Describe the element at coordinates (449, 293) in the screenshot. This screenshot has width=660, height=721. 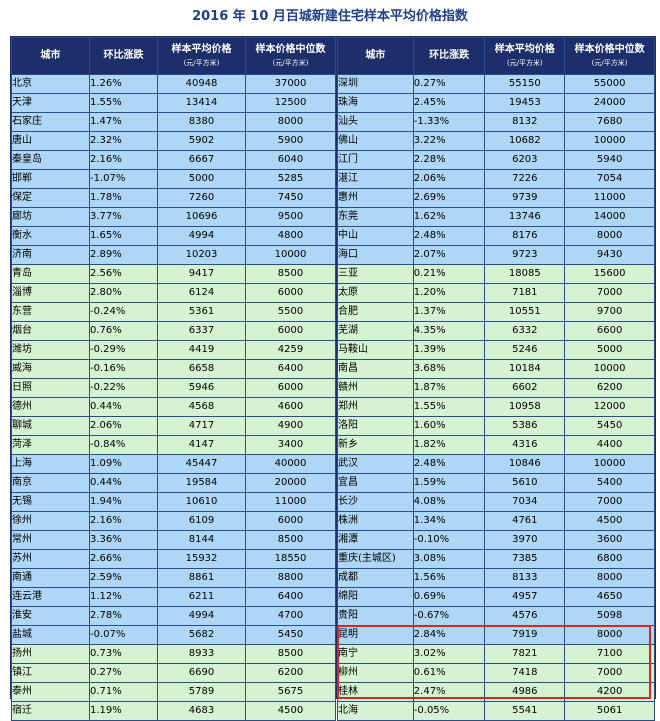
I see `cell-change: 1.20%` at that location.